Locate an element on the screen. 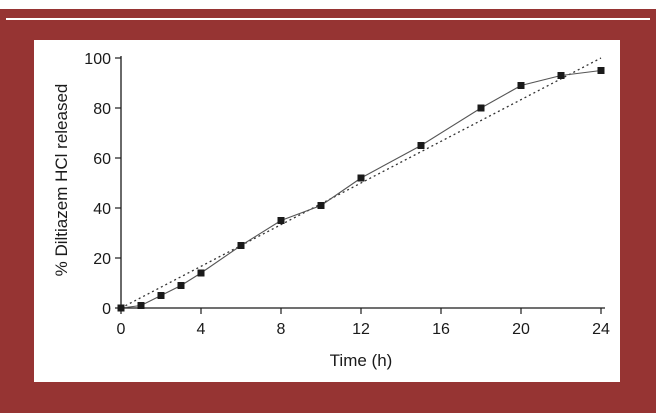 The height and width of the screenshot is (413, 656). x-tick-label: 16 is located at coordinates (441, 329).